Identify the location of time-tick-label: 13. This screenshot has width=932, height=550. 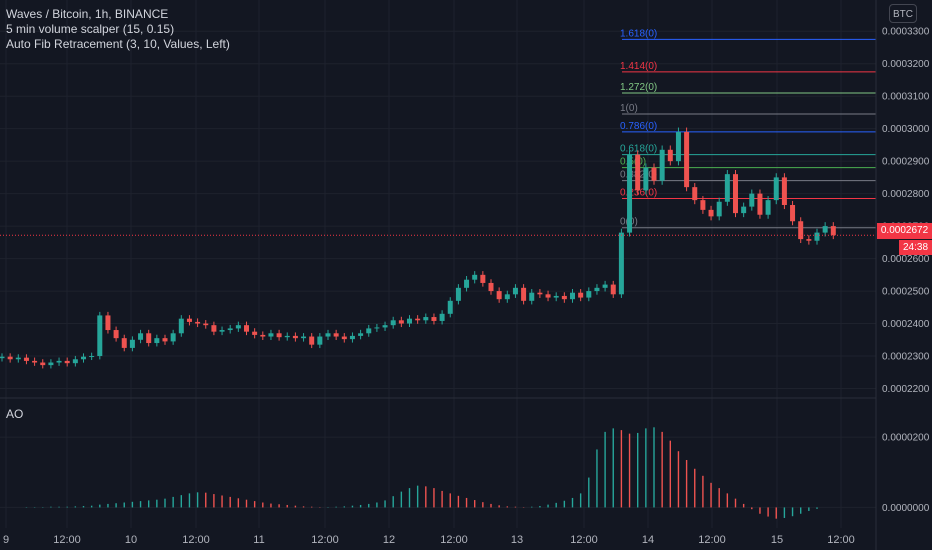
(517, 540).